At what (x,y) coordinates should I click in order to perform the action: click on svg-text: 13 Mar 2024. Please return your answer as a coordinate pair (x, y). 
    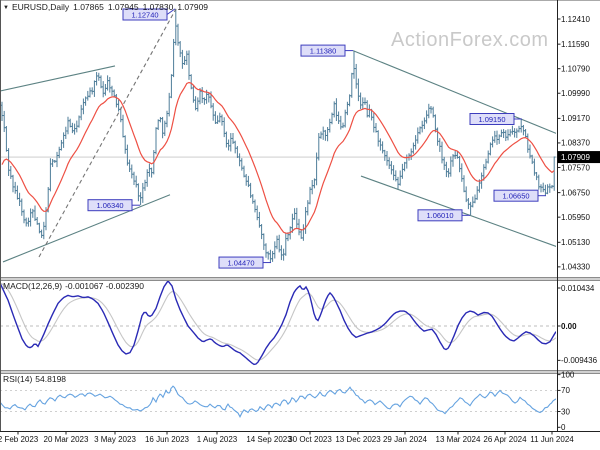
    Looking at the image, I should click on (458, 439).